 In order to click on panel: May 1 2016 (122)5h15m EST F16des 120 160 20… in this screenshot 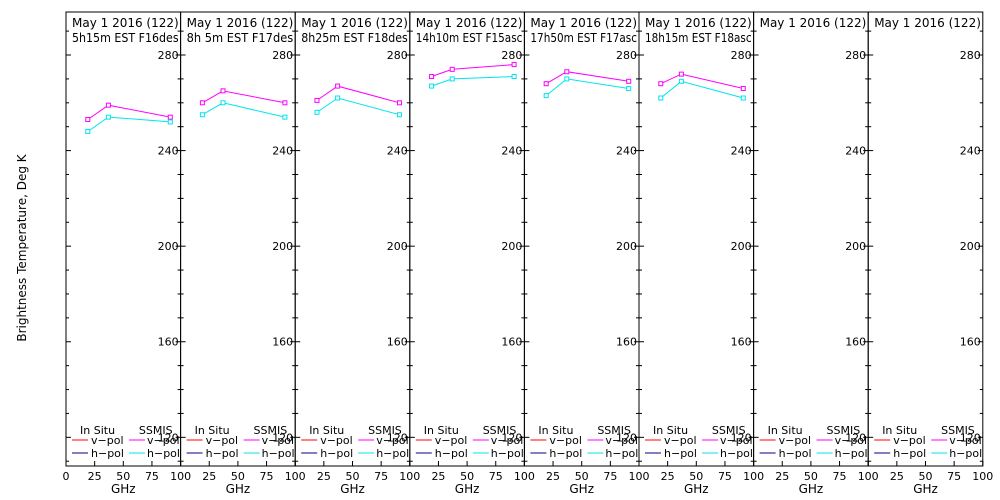, I will do `click(127, 253)`.